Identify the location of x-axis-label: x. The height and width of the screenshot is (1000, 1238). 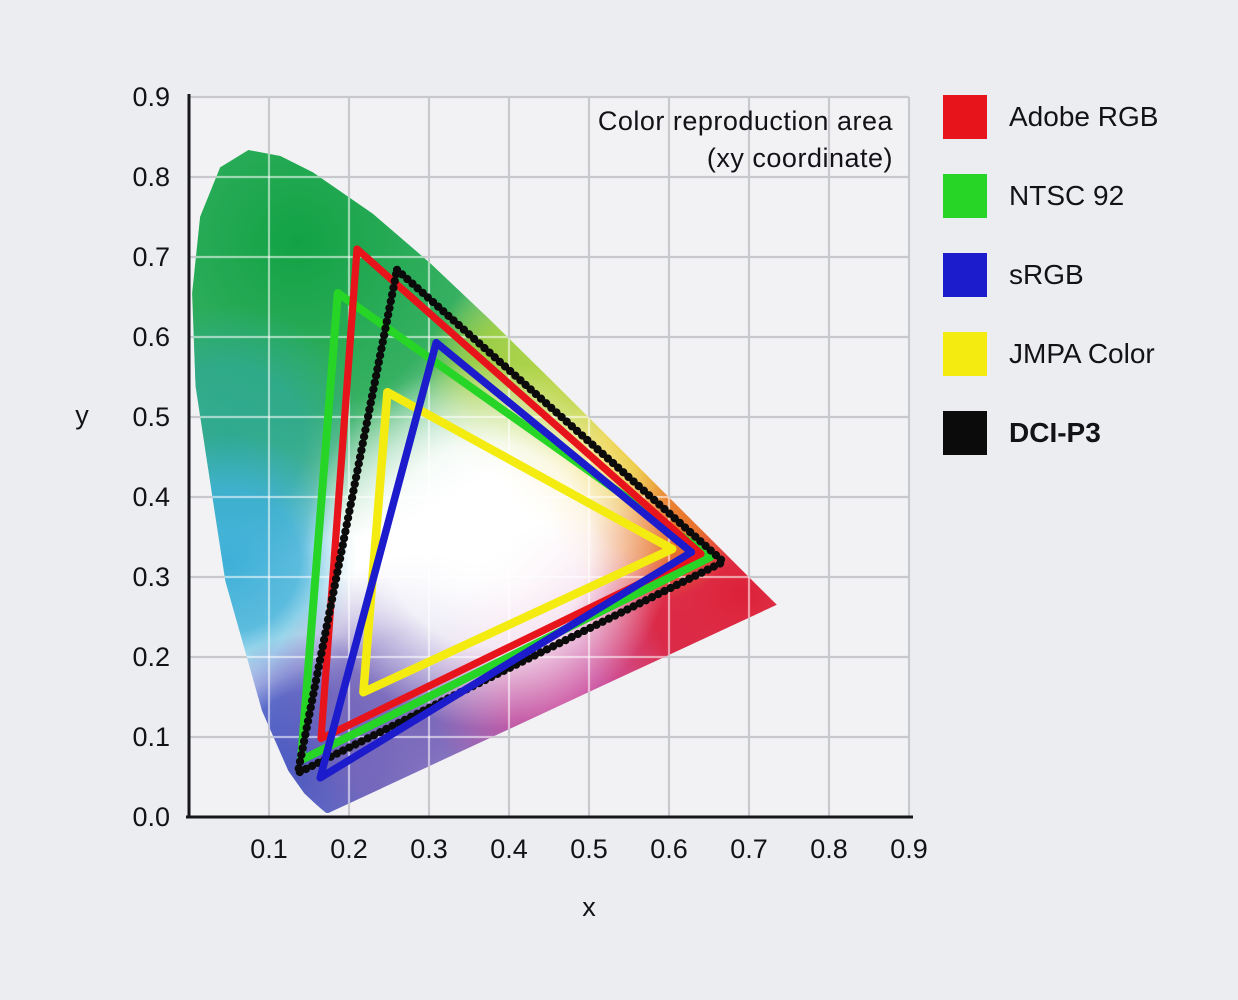
(589, 907).